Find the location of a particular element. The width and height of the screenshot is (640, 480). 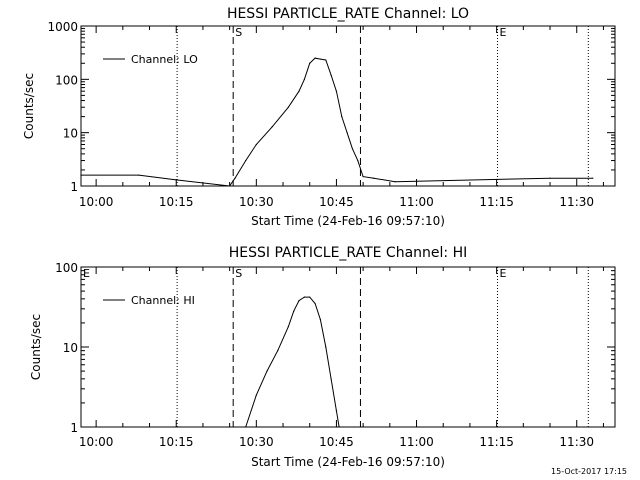

panel-1-marker-label: S is located at coordinates (238, 32).